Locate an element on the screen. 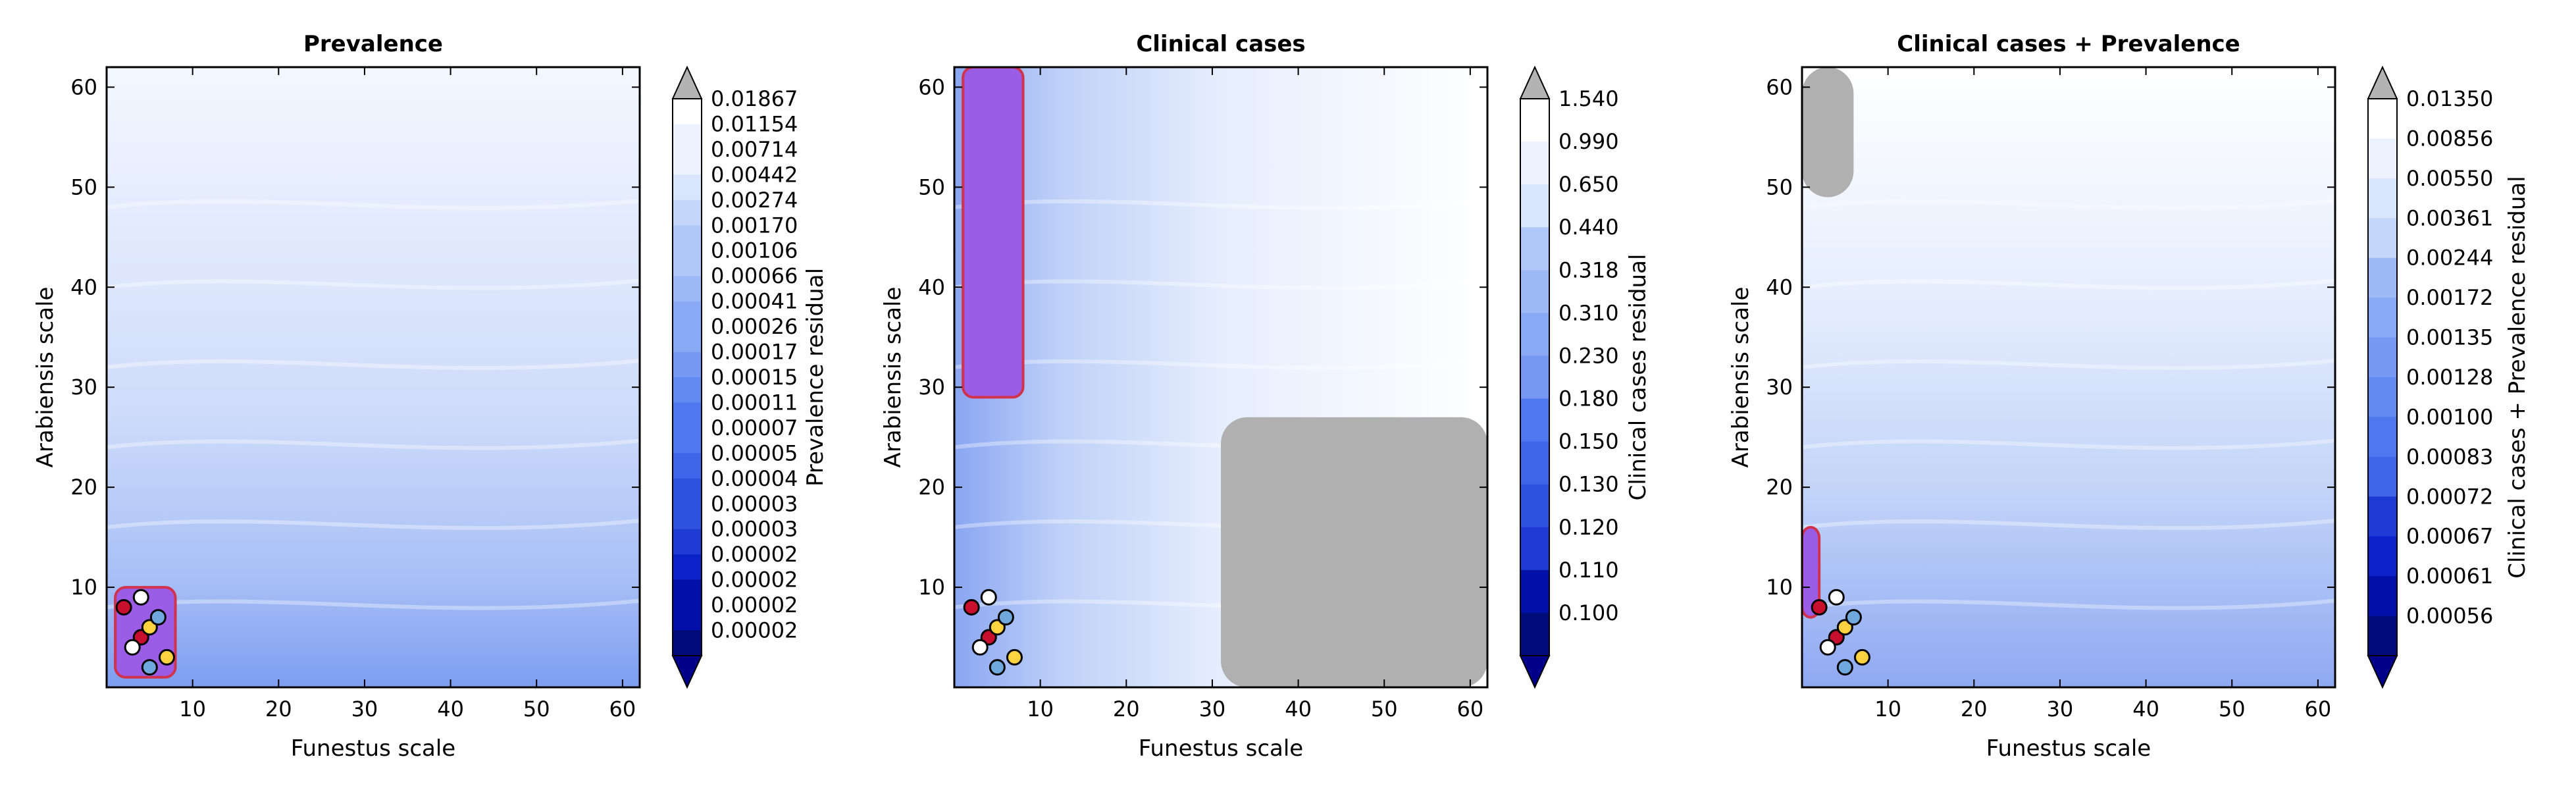  y-tick-label: 40 is located at coordinates (83, 287).